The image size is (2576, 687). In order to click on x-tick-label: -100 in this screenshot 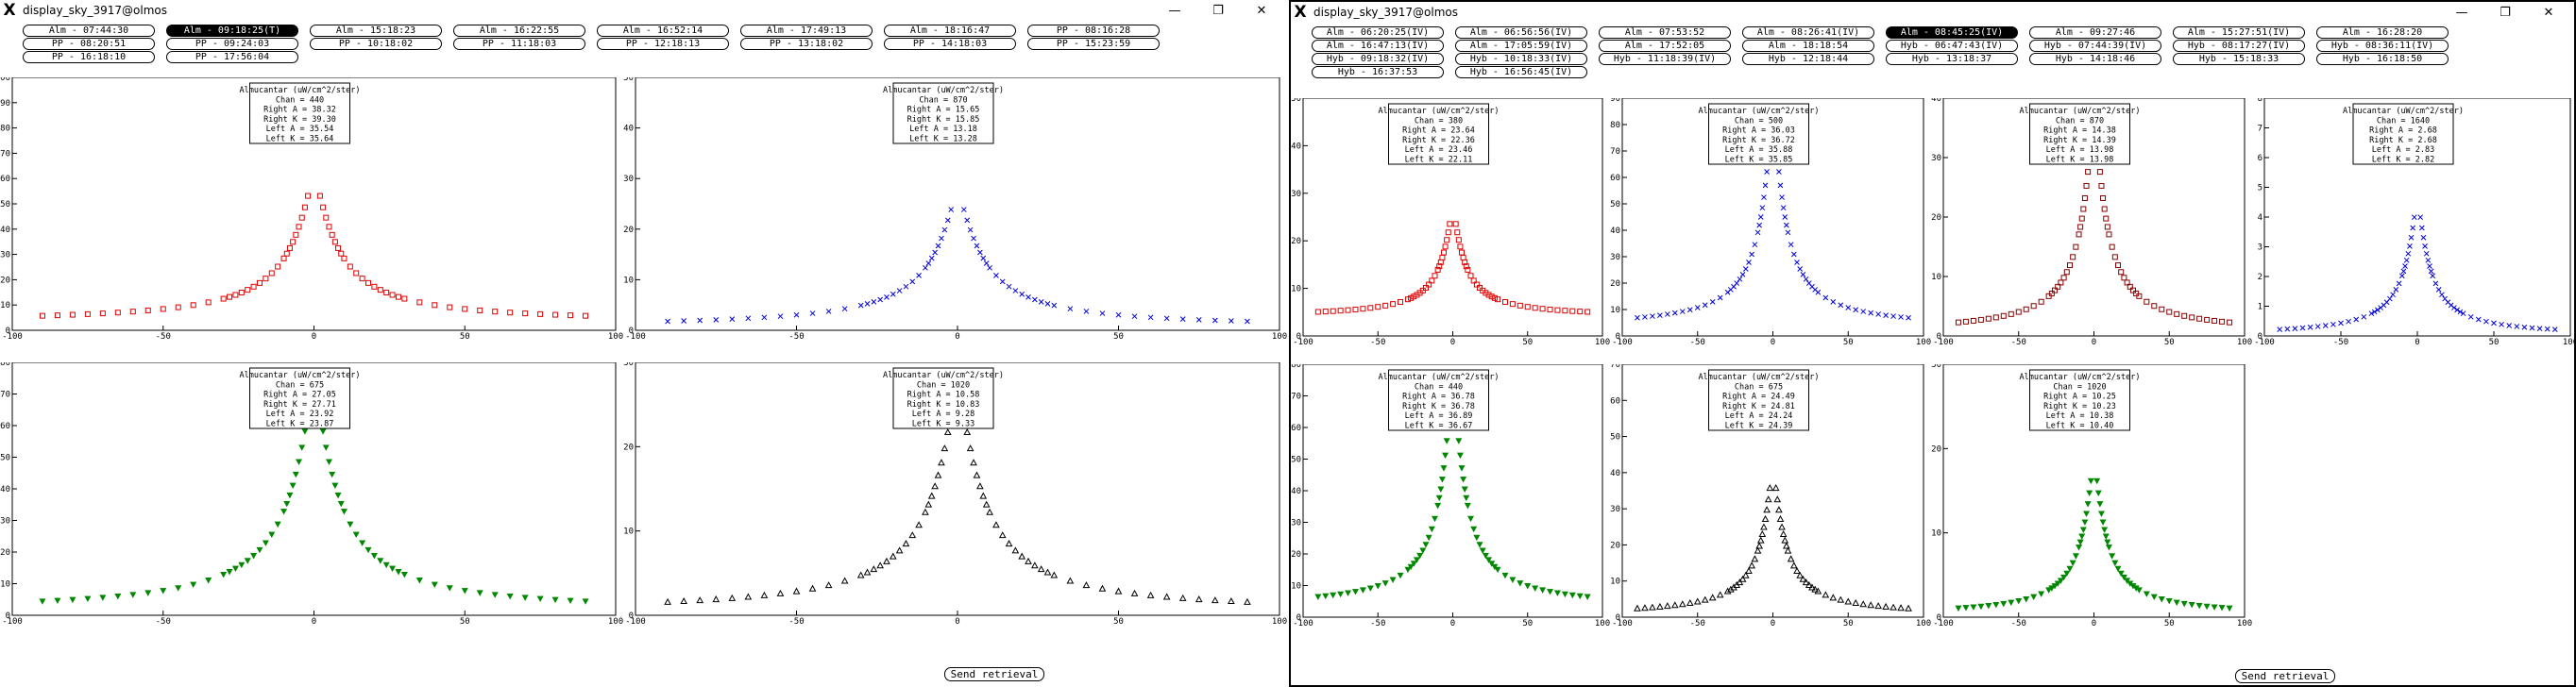, I will do `click(1303, 342)`.